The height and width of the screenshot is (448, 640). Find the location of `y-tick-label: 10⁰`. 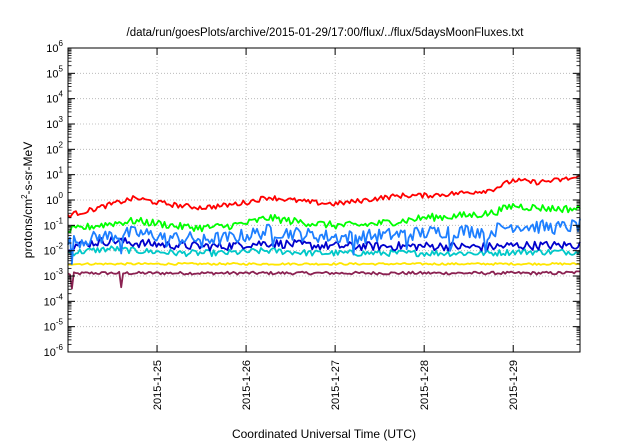

y-tick-label: 10⁰ is located at coordinates (54, 199).